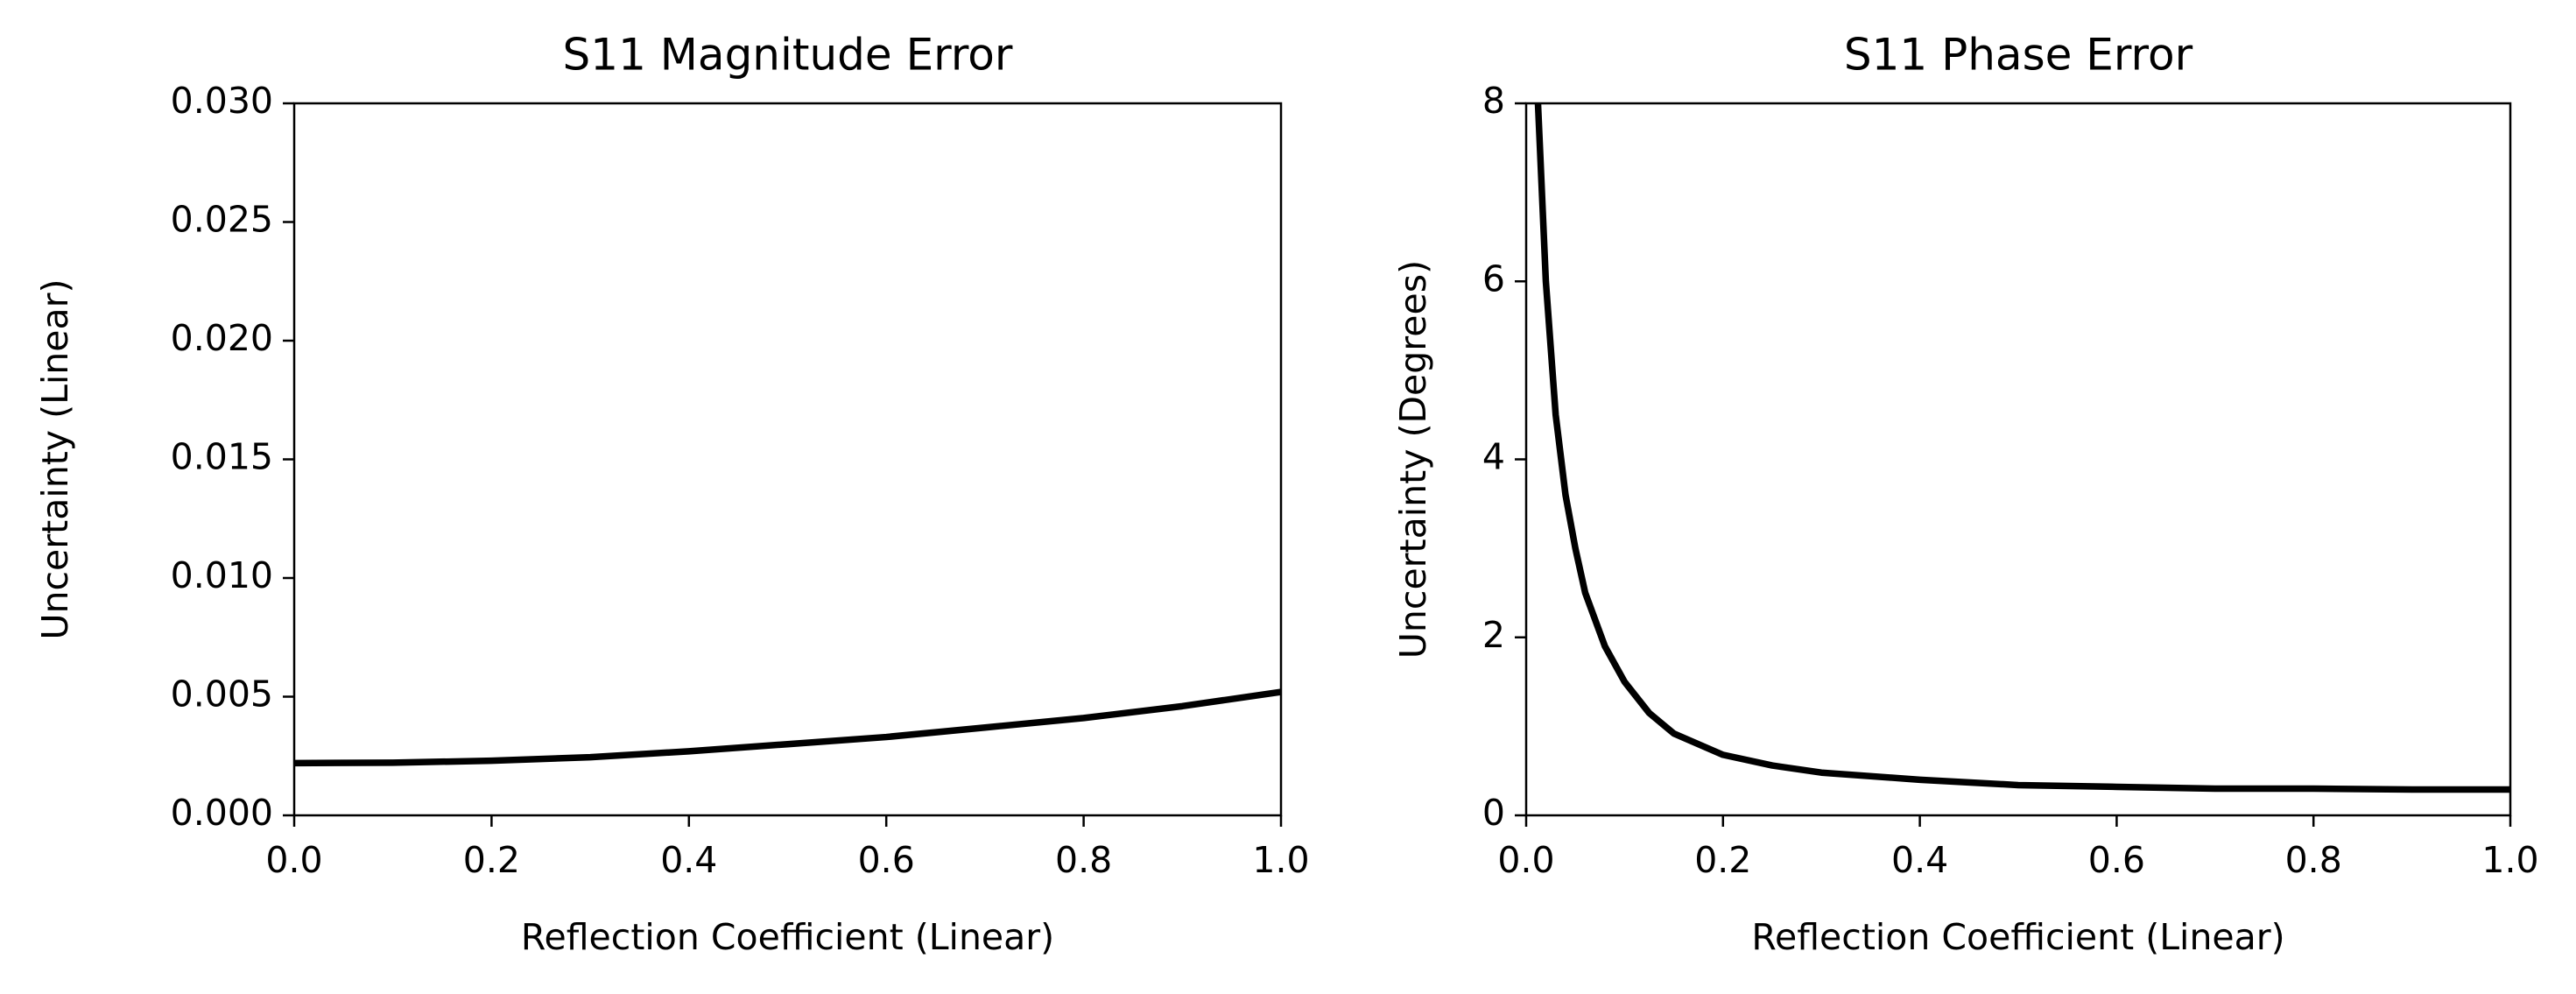  What do you see at coordinates (55, 459) in the screenshot?
I see `y-axis-label: Uncertainty (Linear)` at bounding box center [55, 459].